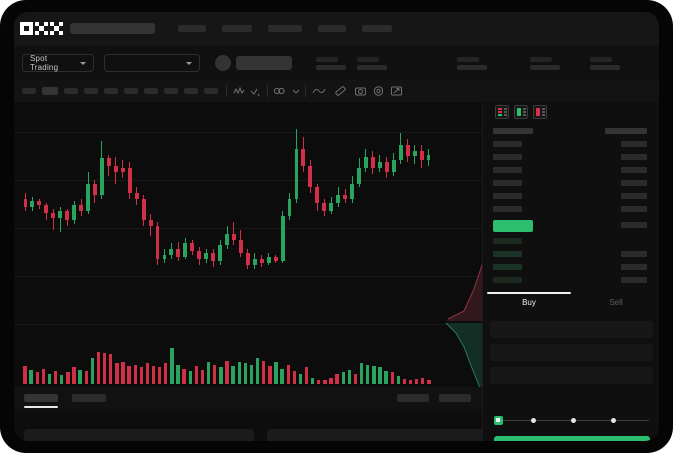 This screenshot has width=673, height=453. I want to click on chevron-down-icon-tool1, so click(255, 91).